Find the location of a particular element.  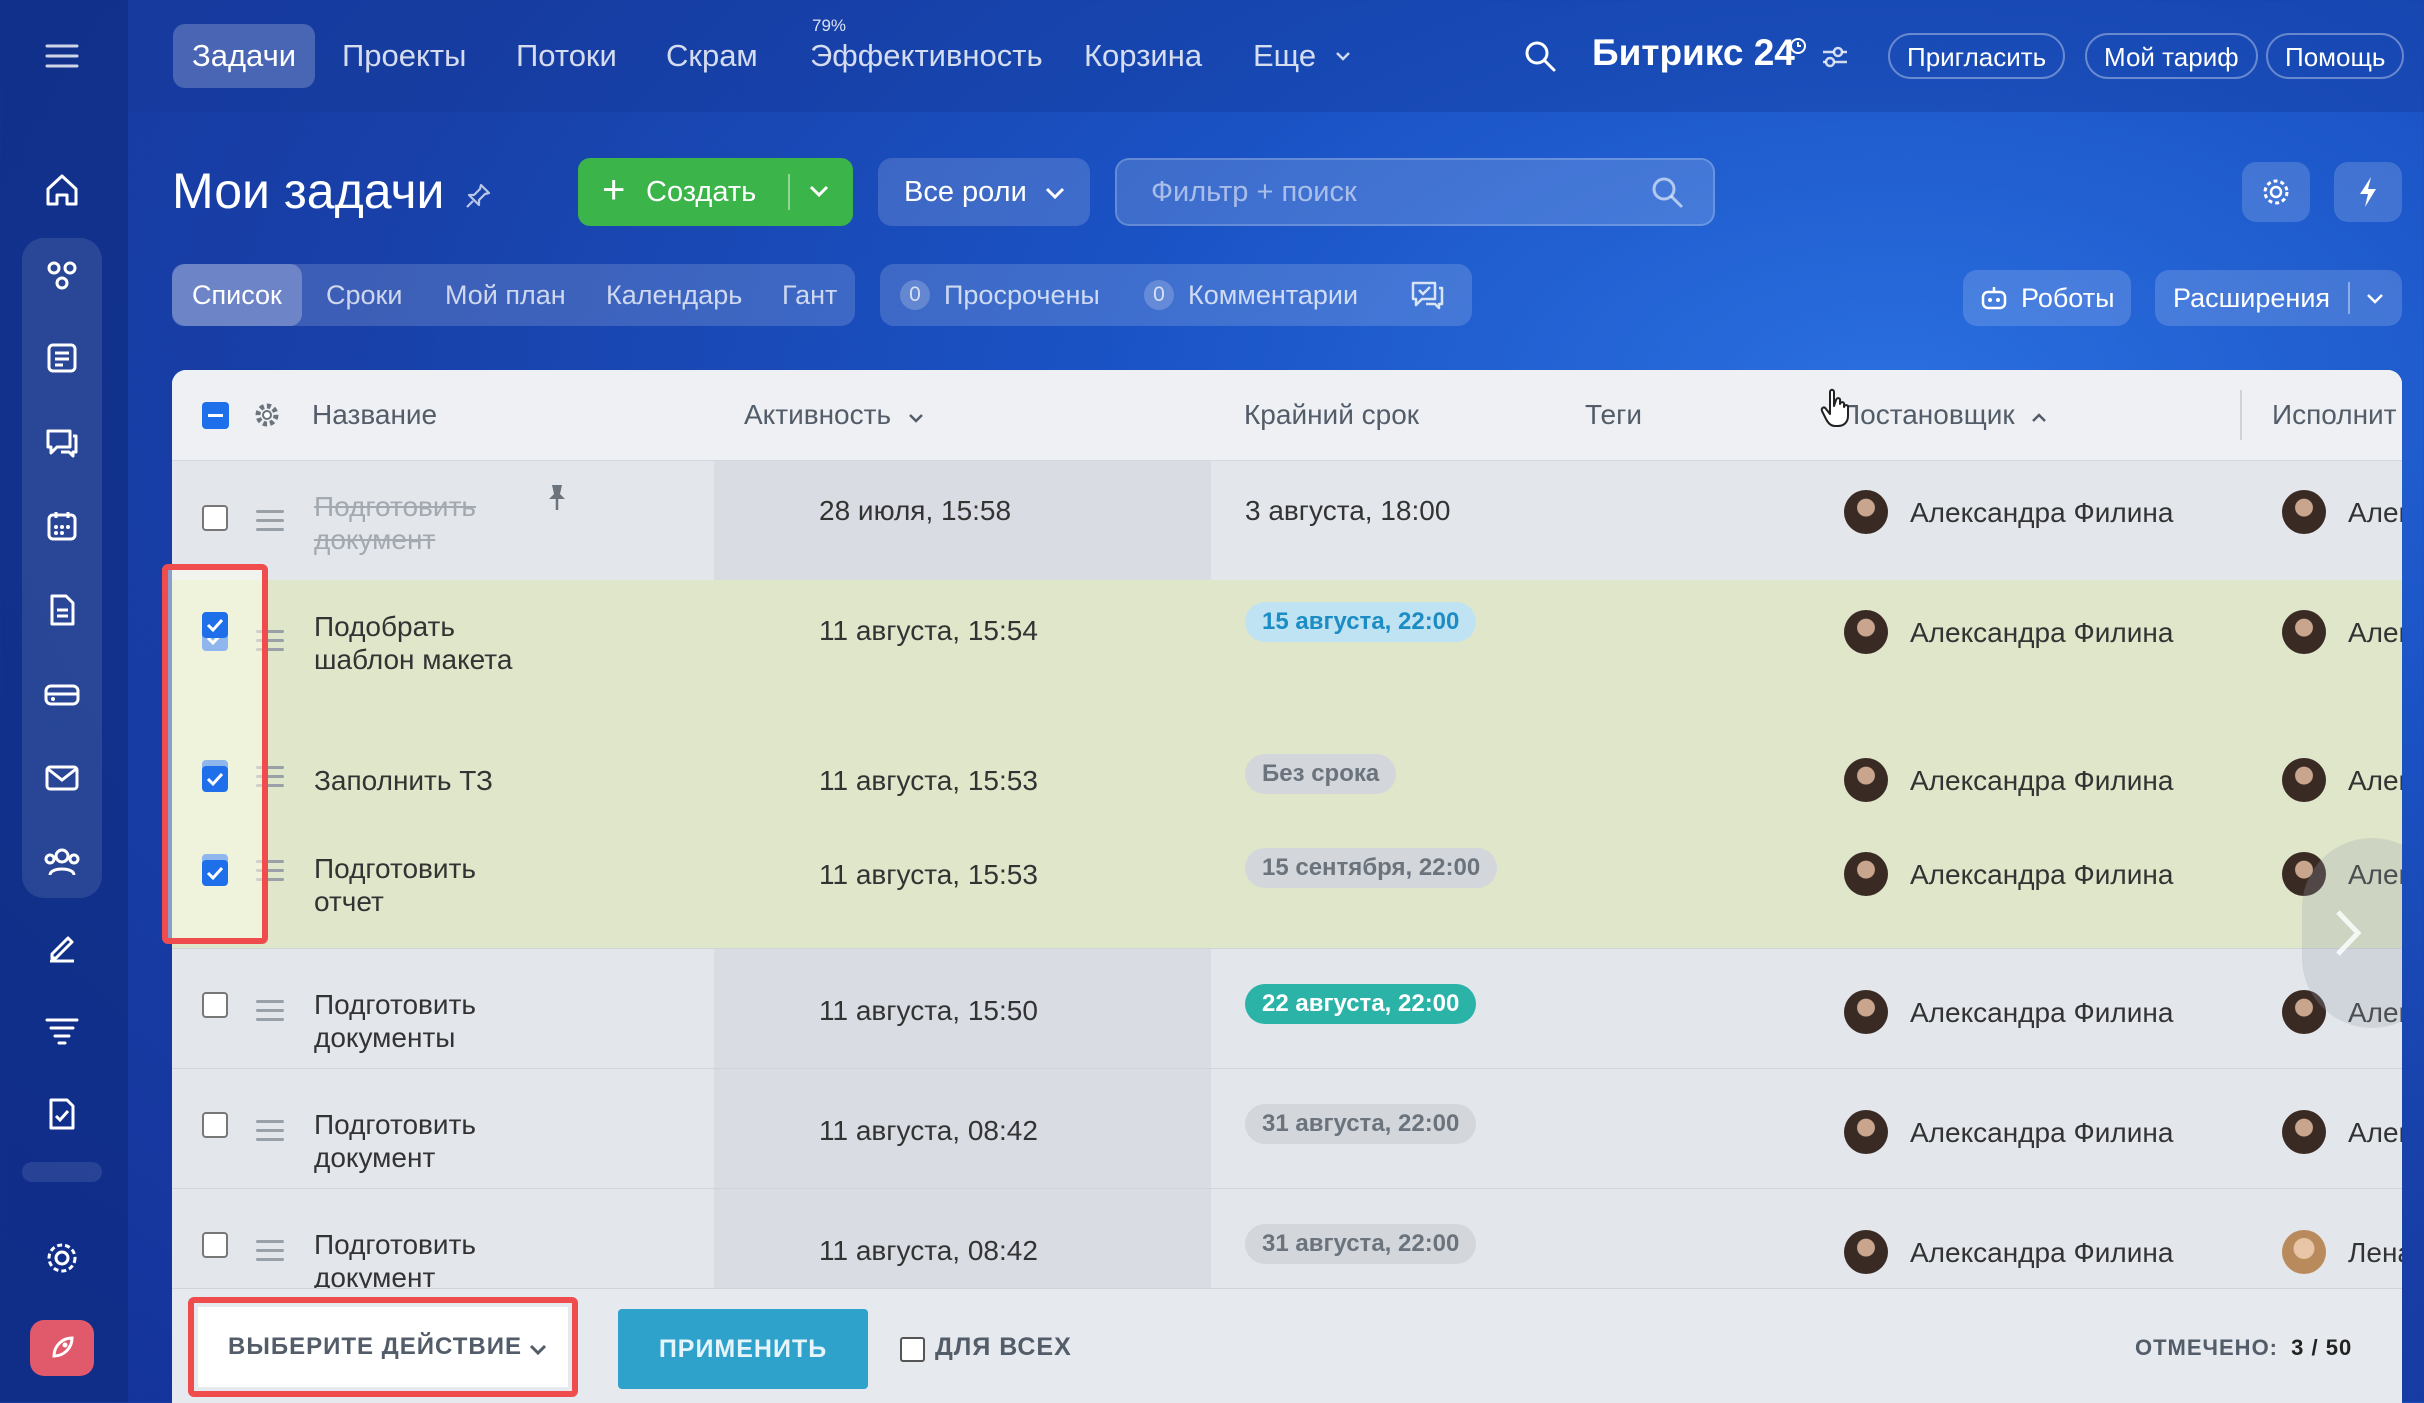

deadline-badge: 22 августа, 22:00 is located at coordinates (1361, 1004).